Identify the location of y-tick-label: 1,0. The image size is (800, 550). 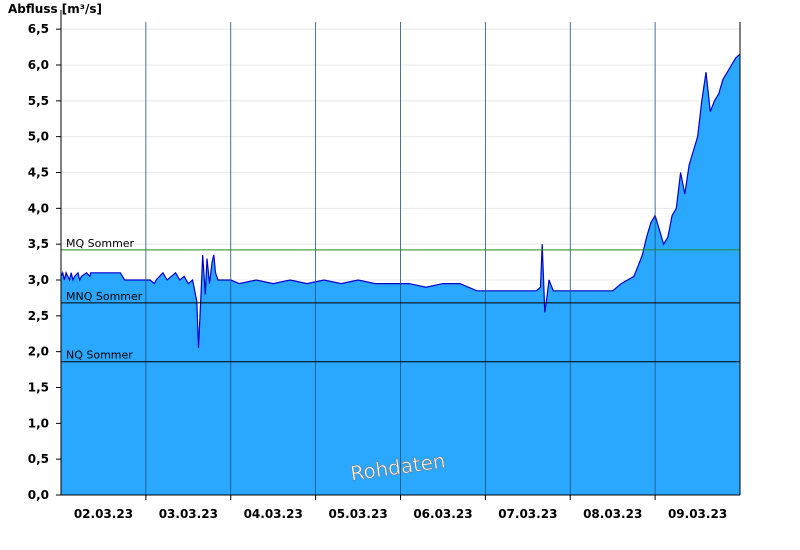
(38, 423).